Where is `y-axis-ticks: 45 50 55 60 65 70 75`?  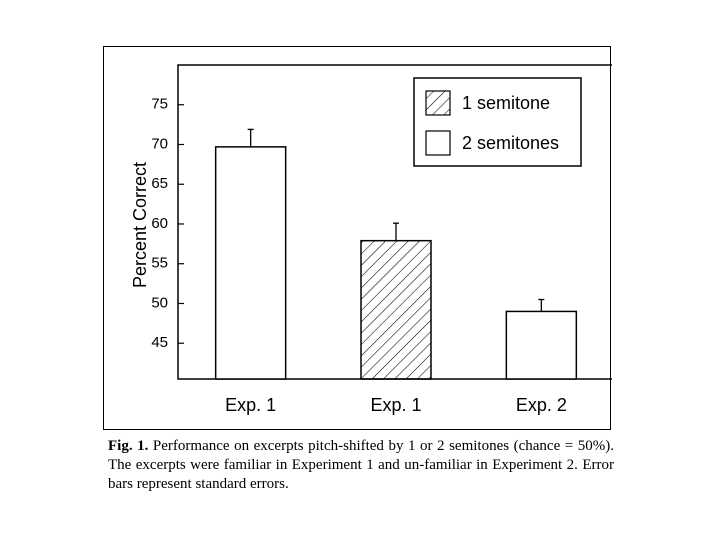 y-axis-ticks: 45 50 55 60 65 70 75 is located at coordinates (167, 223).